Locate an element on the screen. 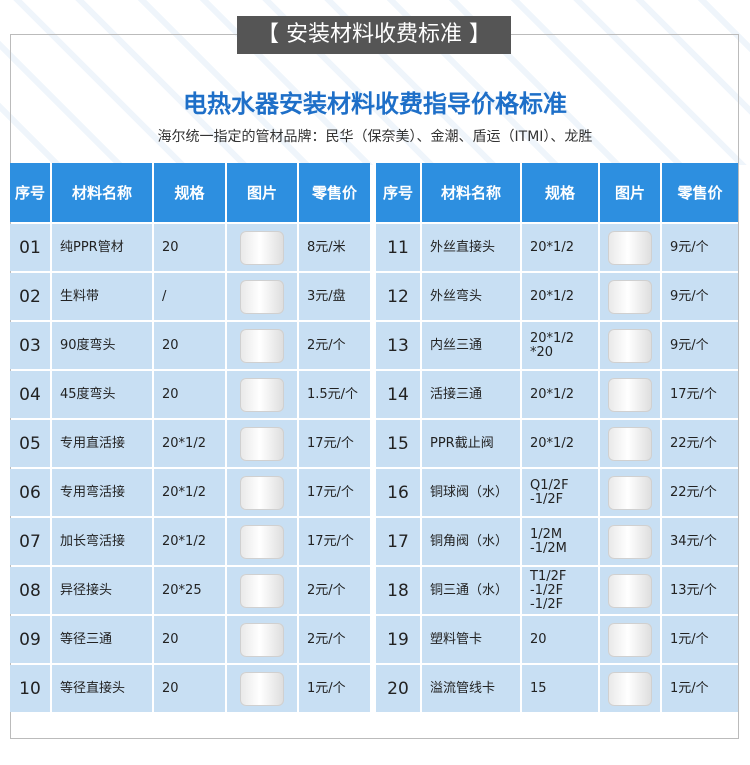  table-row: 13 内丝三通 20*1/2 *20 9元/个 is located at coordinates (557, 345).